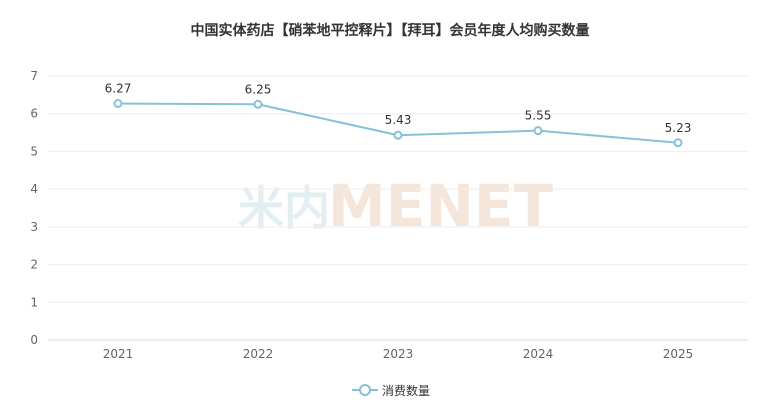 The height and width of the screenshot is (400, 780). I want to click on data-label: 5.43, so click(398, 120).